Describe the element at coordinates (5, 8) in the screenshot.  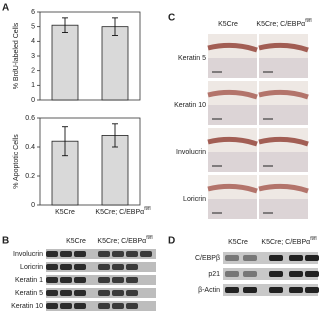
I see `panel-label: A` at that location.